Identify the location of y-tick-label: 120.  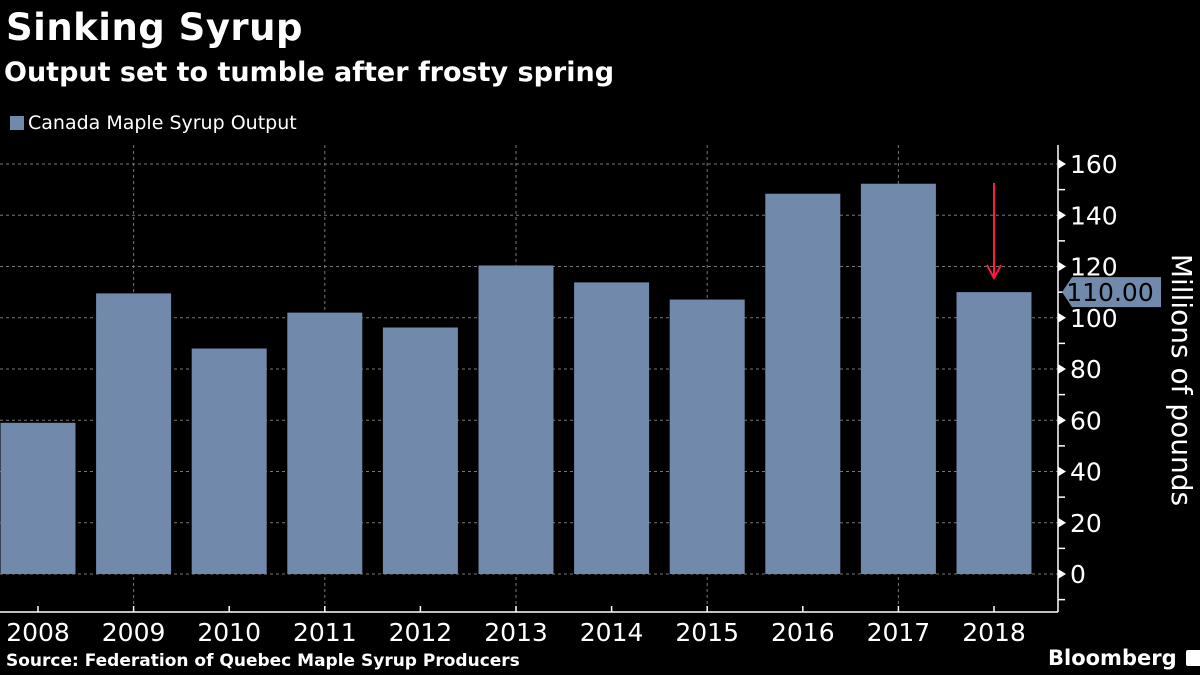
(1094, 267).